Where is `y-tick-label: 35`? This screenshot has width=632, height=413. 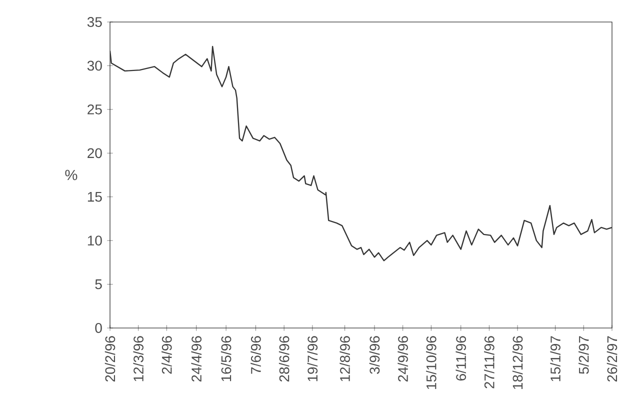 y-tick-label: 35 is located at coordinates (94, 22).